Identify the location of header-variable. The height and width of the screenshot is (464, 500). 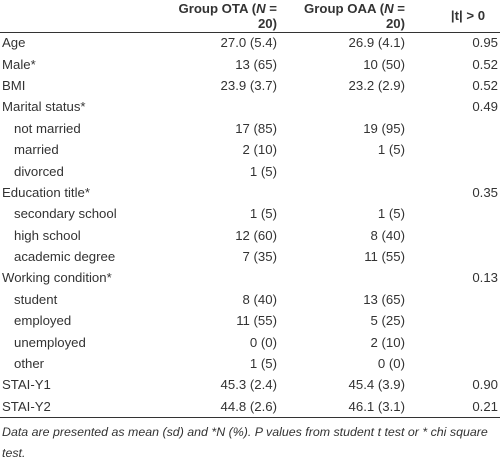
(79, 16).